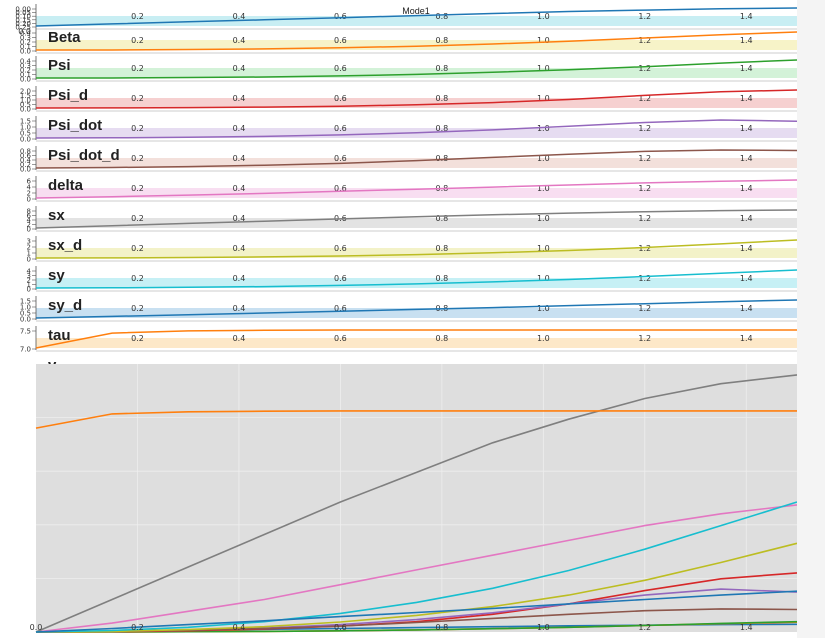  I want to click on series-line-first, so click(416, 17).